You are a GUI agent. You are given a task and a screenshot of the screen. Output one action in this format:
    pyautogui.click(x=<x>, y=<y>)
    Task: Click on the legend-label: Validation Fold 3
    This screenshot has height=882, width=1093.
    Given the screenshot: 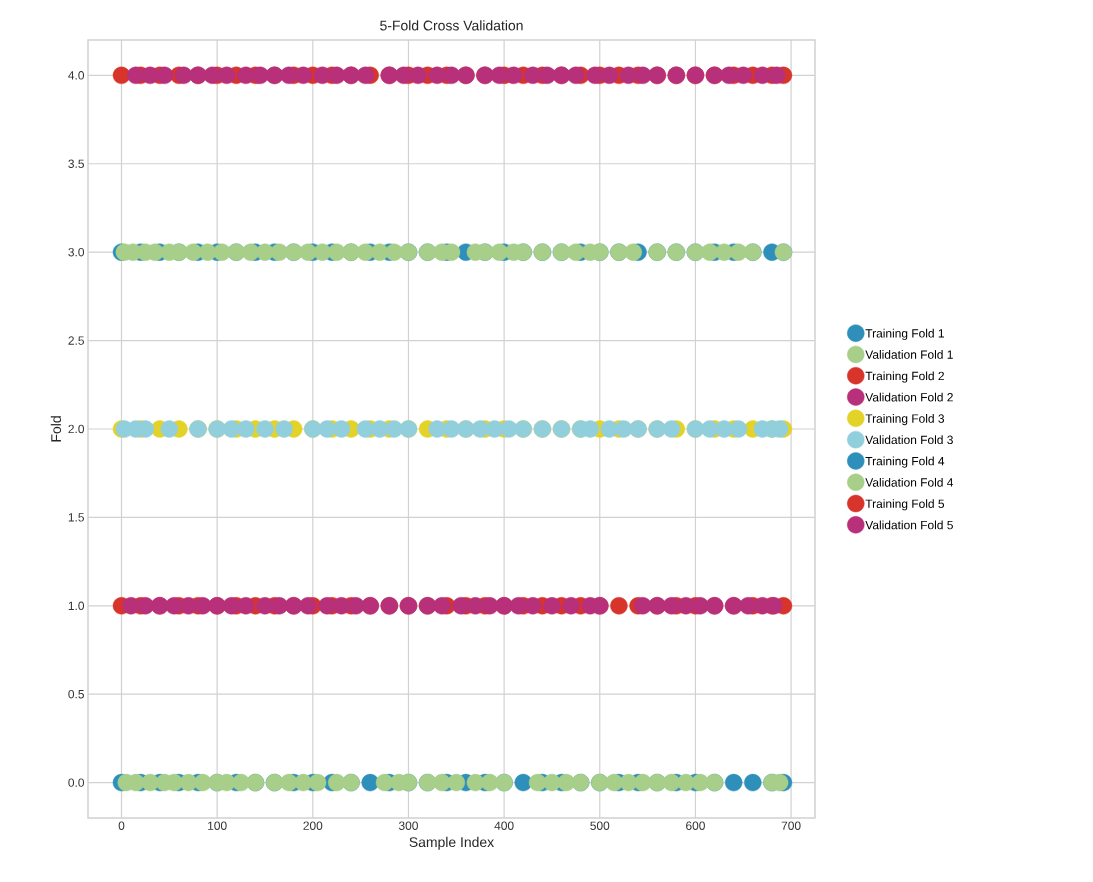 What is the action you would take?
    pyautogui.click(x=909, y=440)
    